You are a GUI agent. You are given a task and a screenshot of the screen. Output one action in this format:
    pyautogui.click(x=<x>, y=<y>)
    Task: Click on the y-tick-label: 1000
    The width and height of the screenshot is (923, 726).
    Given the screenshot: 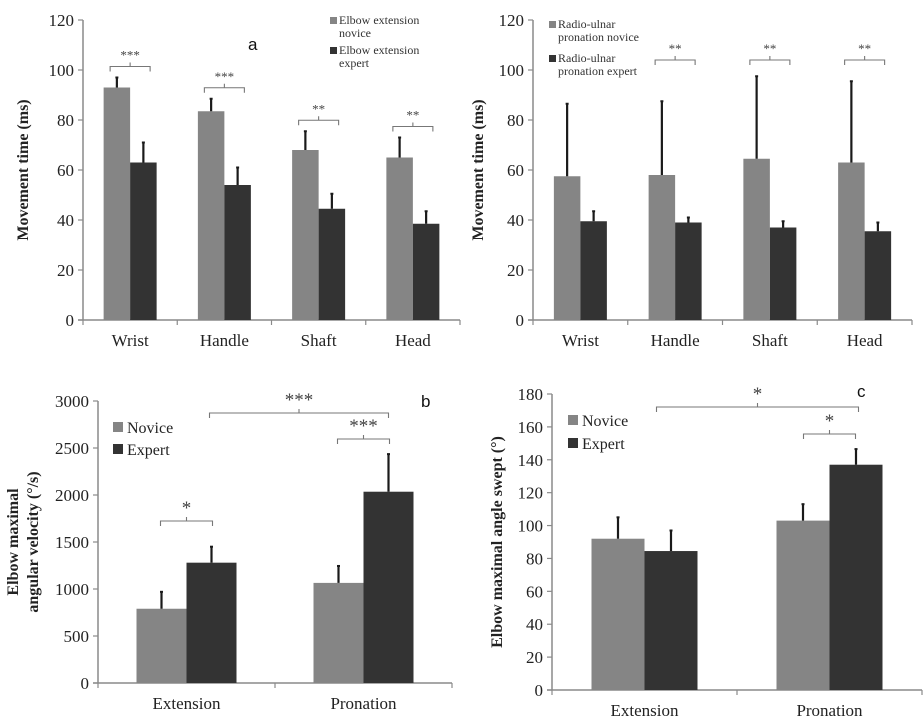 What is the action you would take?
    pyautogui.click(x=72, y=589)
    